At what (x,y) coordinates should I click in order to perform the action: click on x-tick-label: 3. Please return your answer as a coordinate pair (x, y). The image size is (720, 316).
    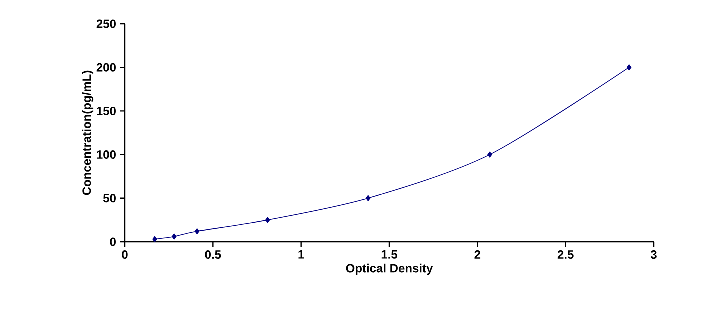
    Looking at the image, I should click on (653, 255).